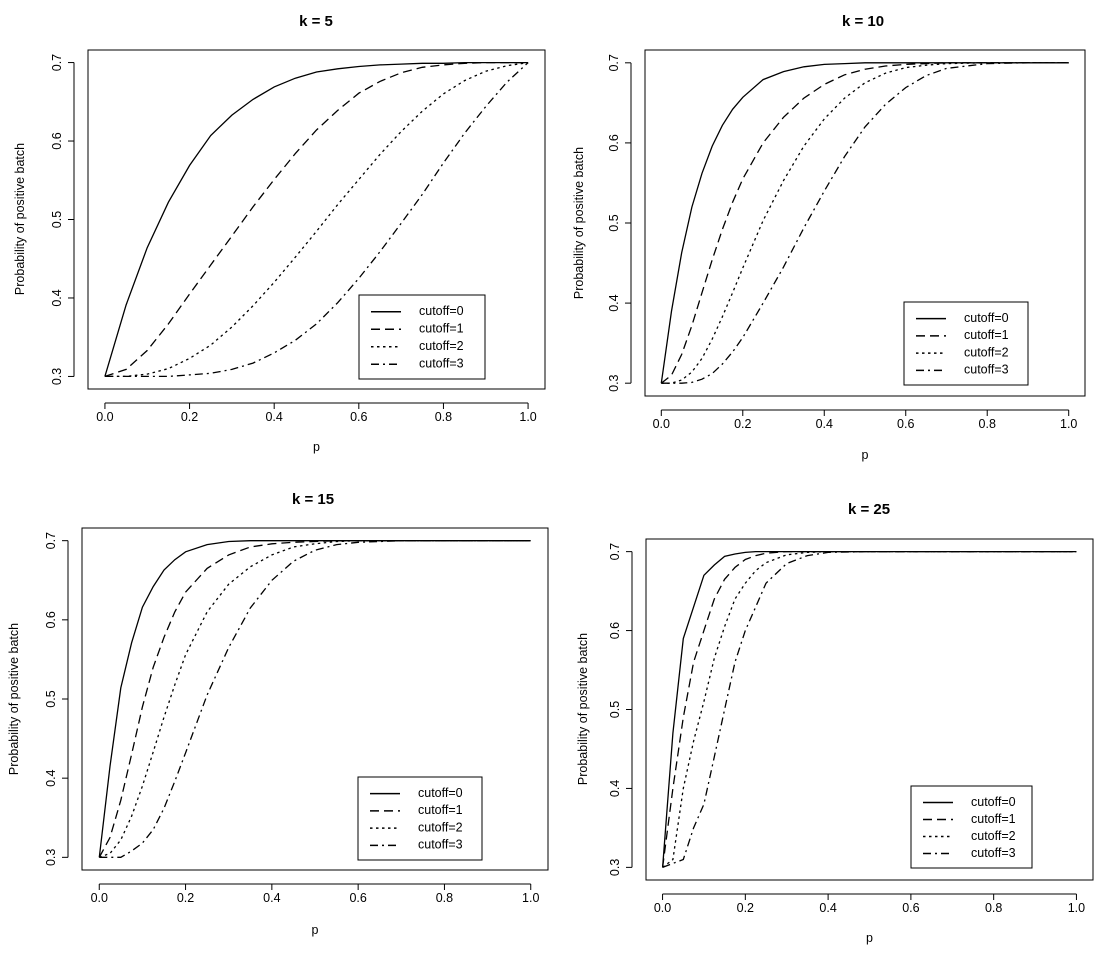  What do you see at coordinates (869, 509) in the screenshot?
I see `chart-title: k = 25` at bounding box center [869, 509].